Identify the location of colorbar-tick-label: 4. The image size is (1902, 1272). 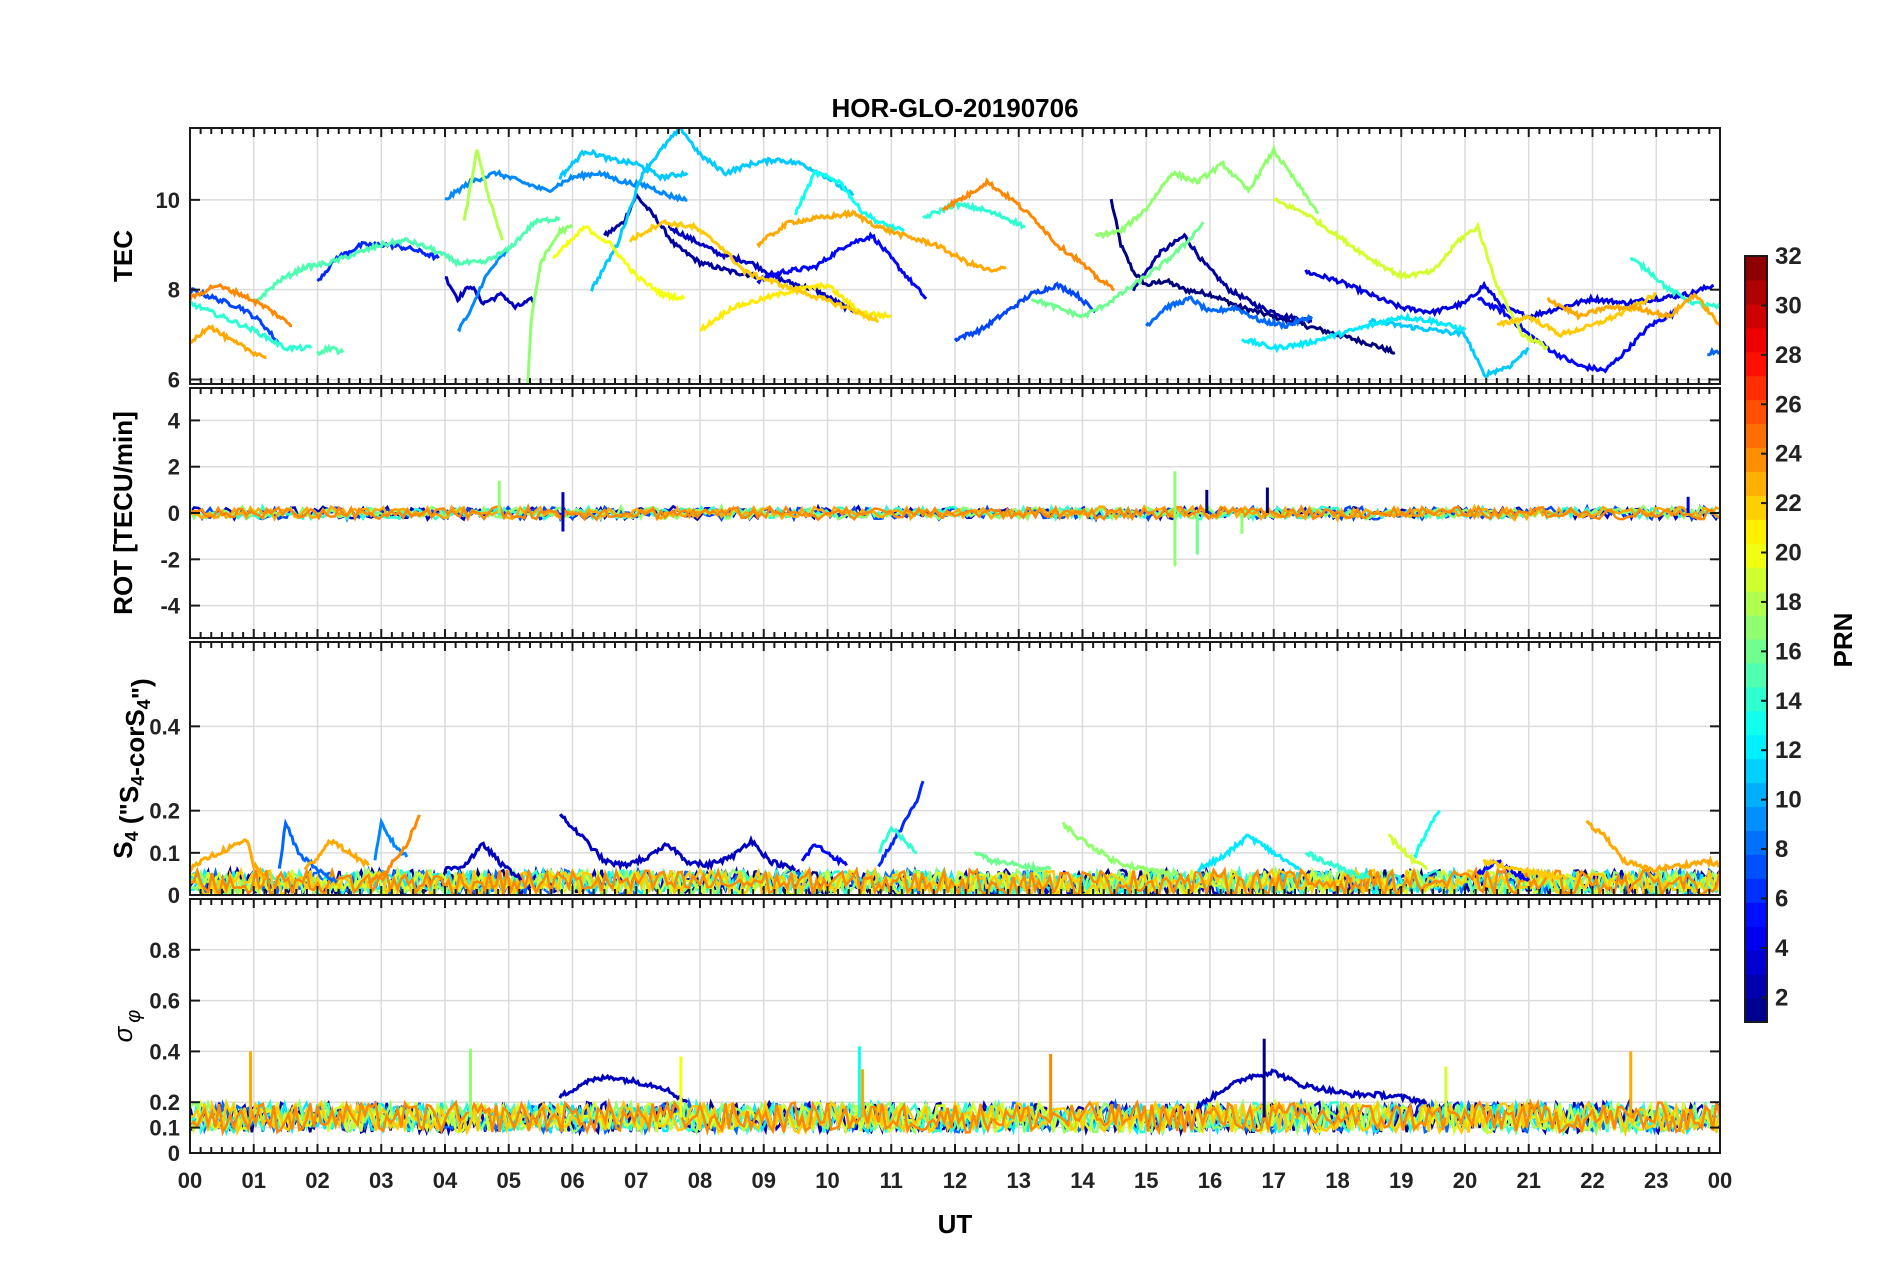
(1782, 948).